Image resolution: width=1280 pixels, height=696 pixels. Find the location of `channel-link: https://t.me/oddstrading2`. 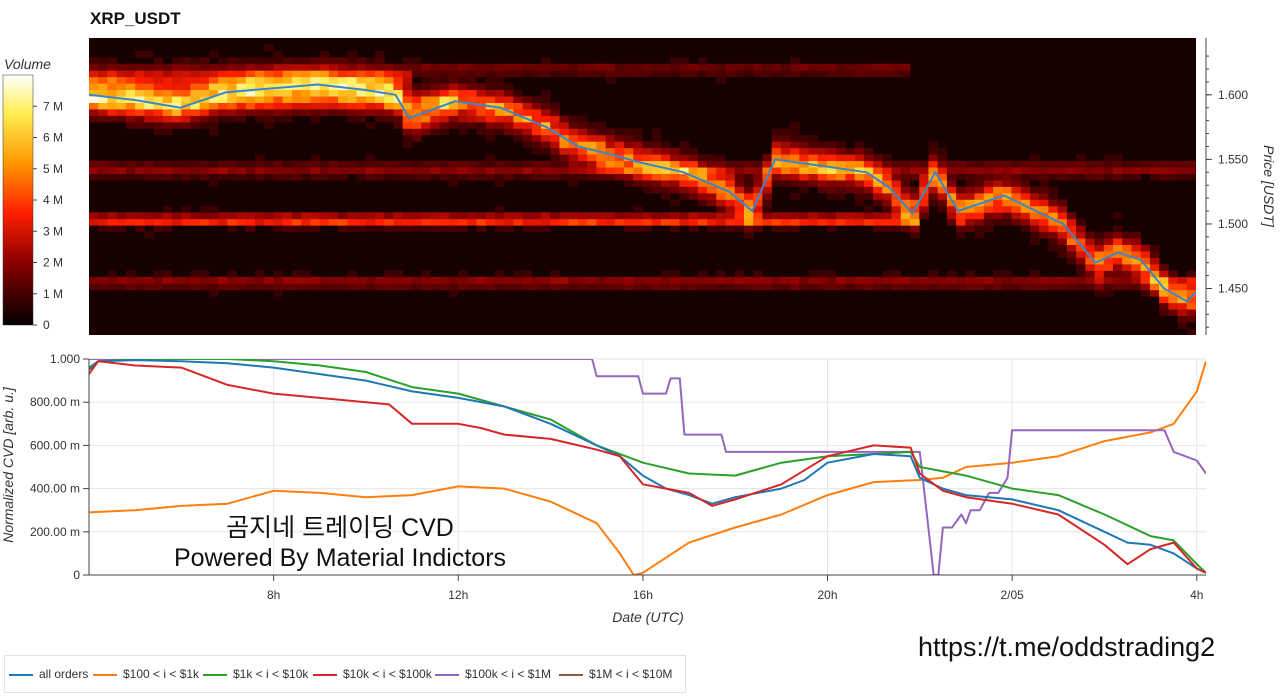

channel-link: https://t.me/oddstrading2 is located at coordinates (1067, 647).